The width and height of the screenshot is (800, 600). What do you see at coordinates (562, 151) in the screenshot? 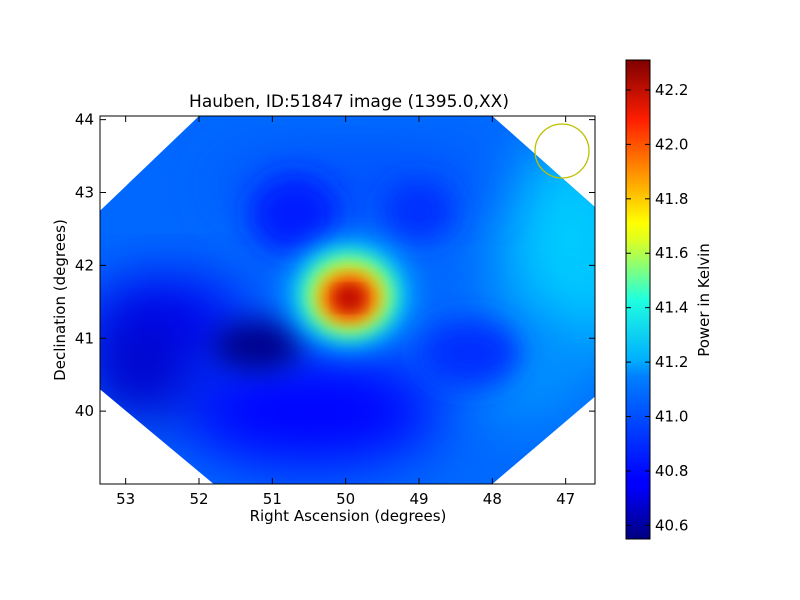
I see `beam-circle` at bounding box center [562, 151].